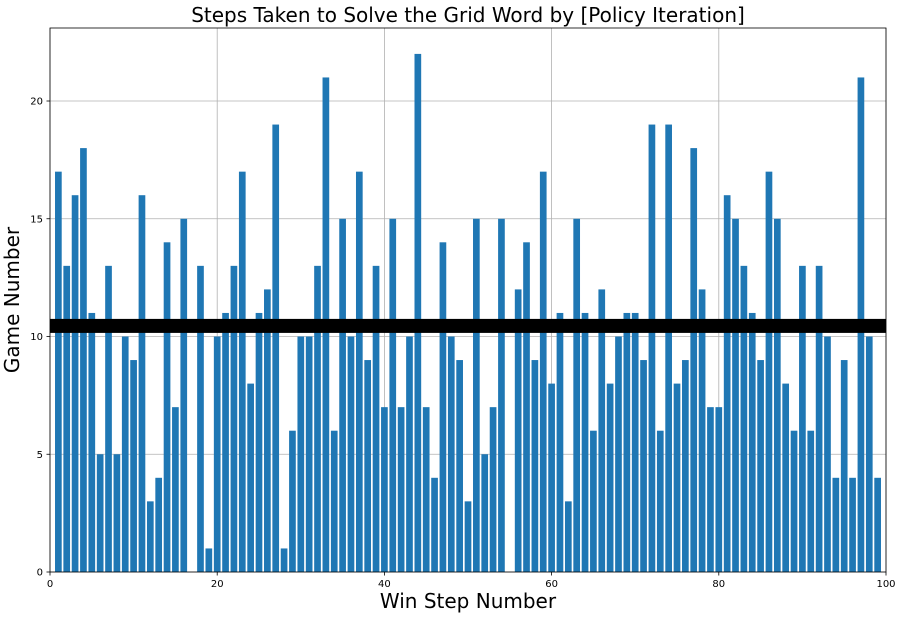 The height and width of the screenshot is (619, 903). I want to click on x-axis-label: Win Step Number, so click(468, 601).